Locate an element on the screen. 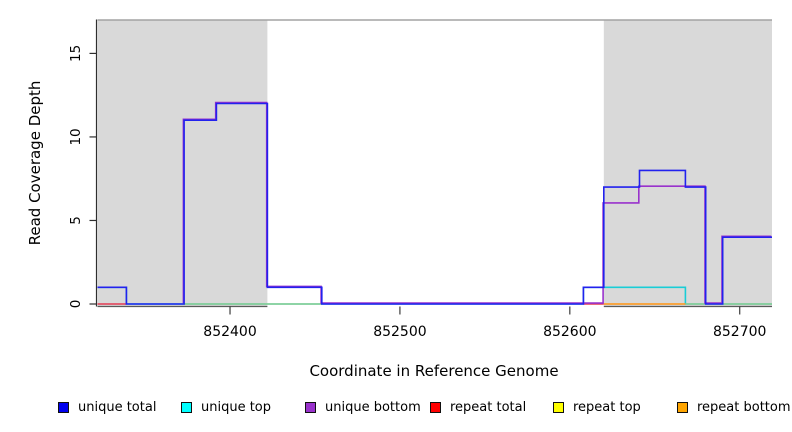 The image size is (792, 432). y-tick-label: 10 is located at coordinates (76, 136).